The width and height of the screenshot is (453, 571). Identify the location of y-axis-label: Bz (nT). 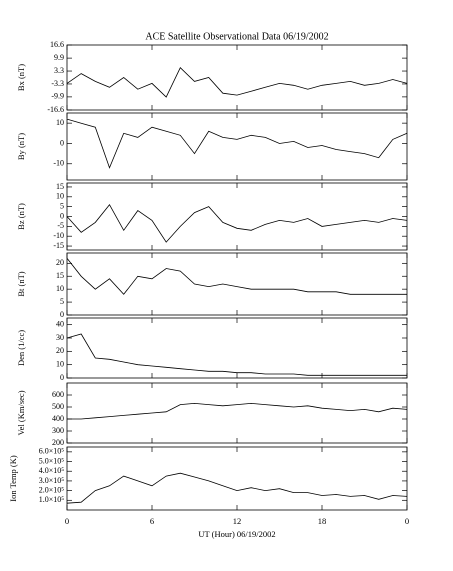
(21, 216).